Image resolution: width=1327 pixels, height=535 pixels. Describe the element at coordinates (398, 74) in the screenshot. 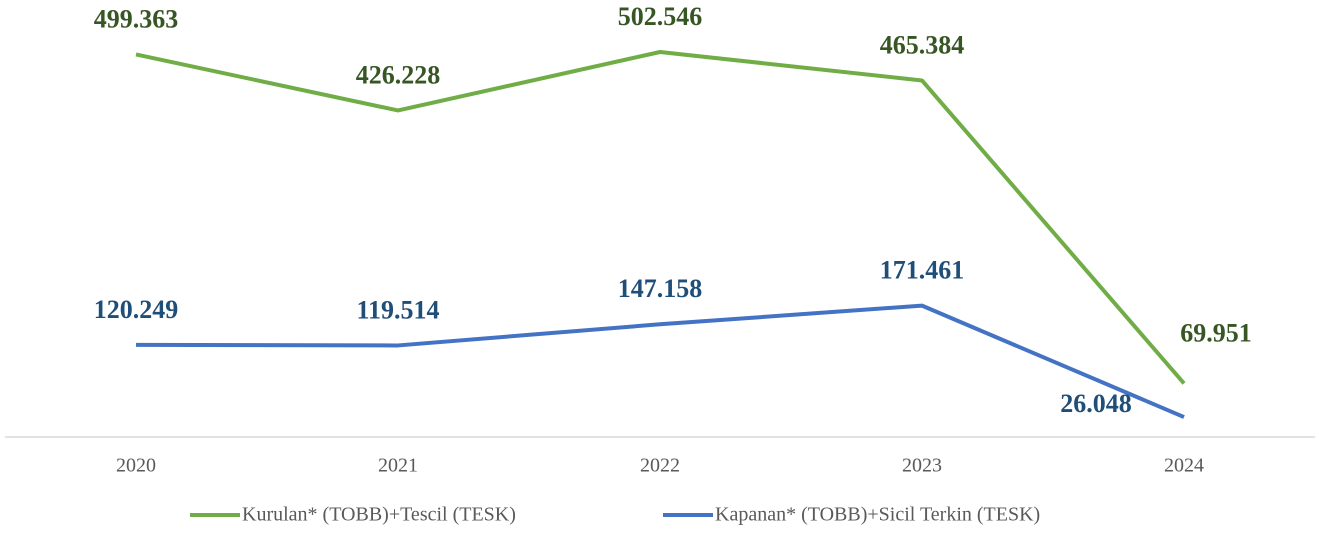

I see `data-label: 426.228` at that location.